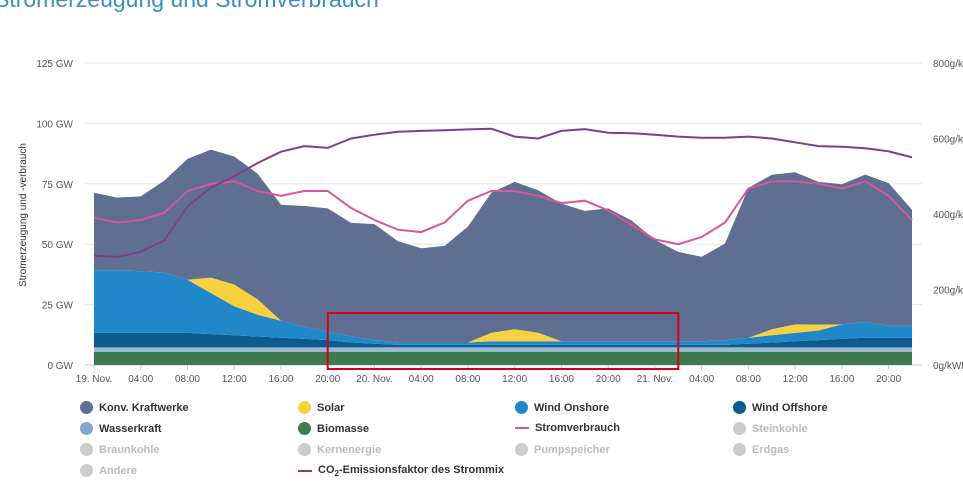  I want to click on biomasse-marker, so click(304, 428).